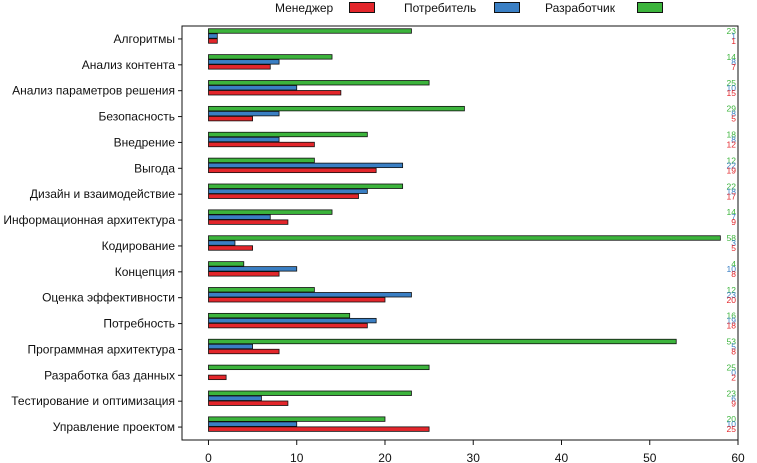  Describe the element at coordinates (89, 220) in the screenshot. I see `category-label: Информационная архитектура` at that location.